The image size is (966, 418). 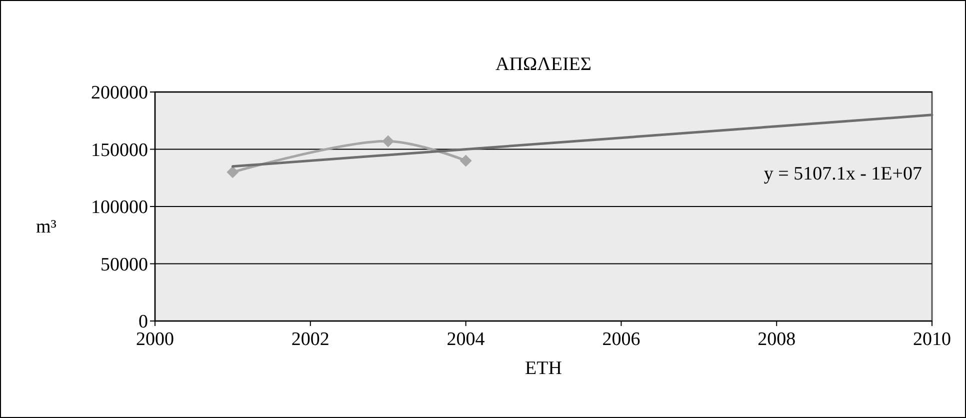 I want to click on y-tick-label: 150000, so click(x=119, y=150).